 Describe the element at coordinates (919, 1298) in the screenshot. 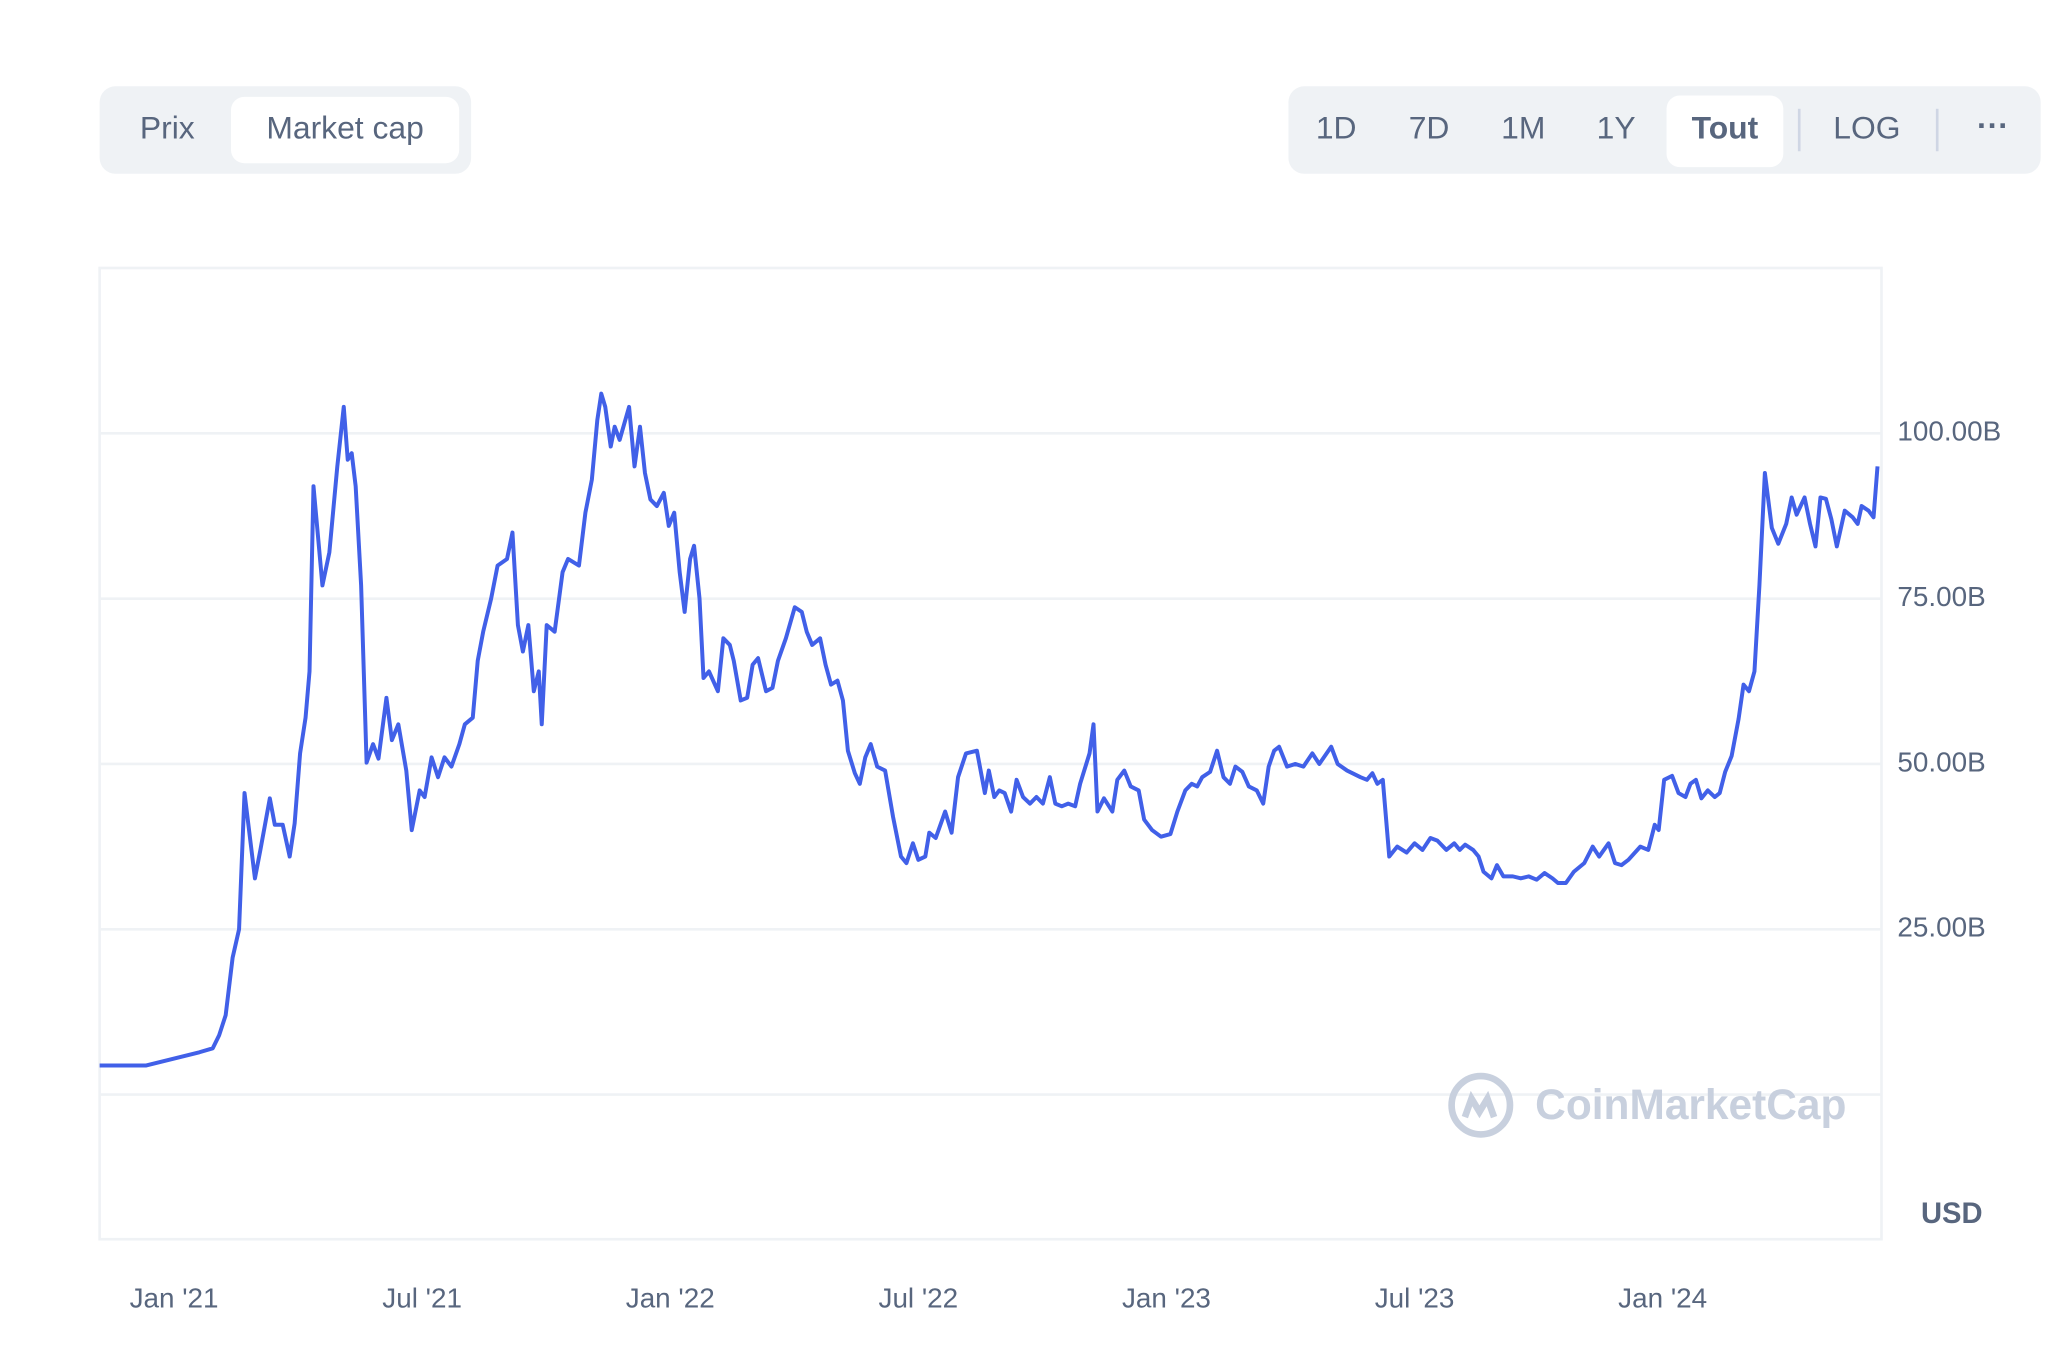

I see `x-tick-label: Jul '22` at that location.